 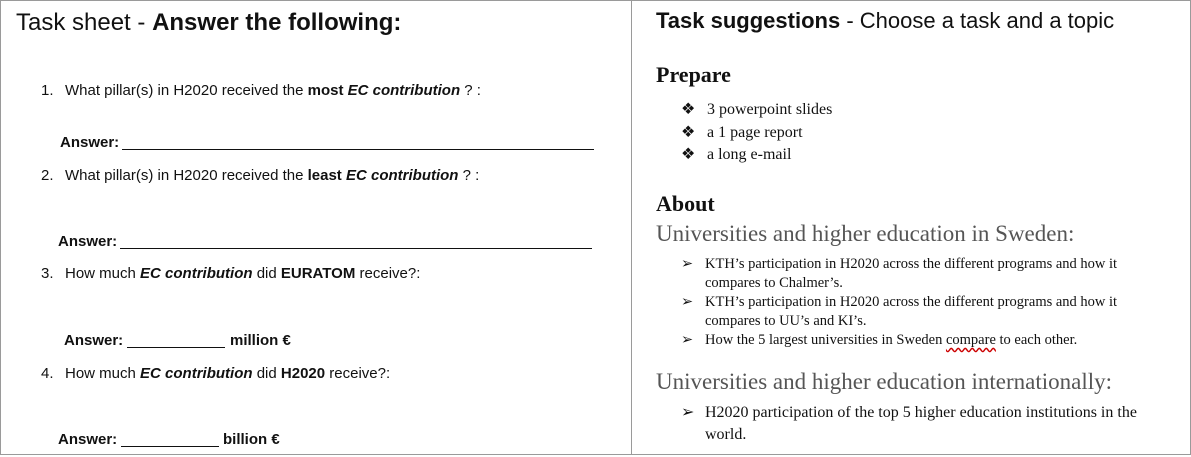 What do you see at coordinates (970, 340) in the screenshot?
I see `spellcheck-word: compare` at bounding box center [970, 340].